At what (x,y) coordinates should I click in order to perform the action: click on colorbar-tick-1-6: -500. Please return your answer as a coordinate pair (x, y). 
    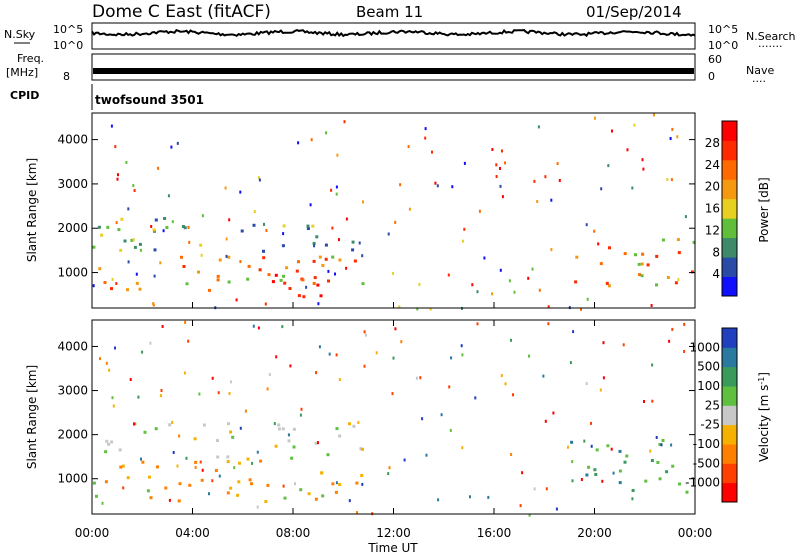
    Looking at the image, I should click on (706, 463).